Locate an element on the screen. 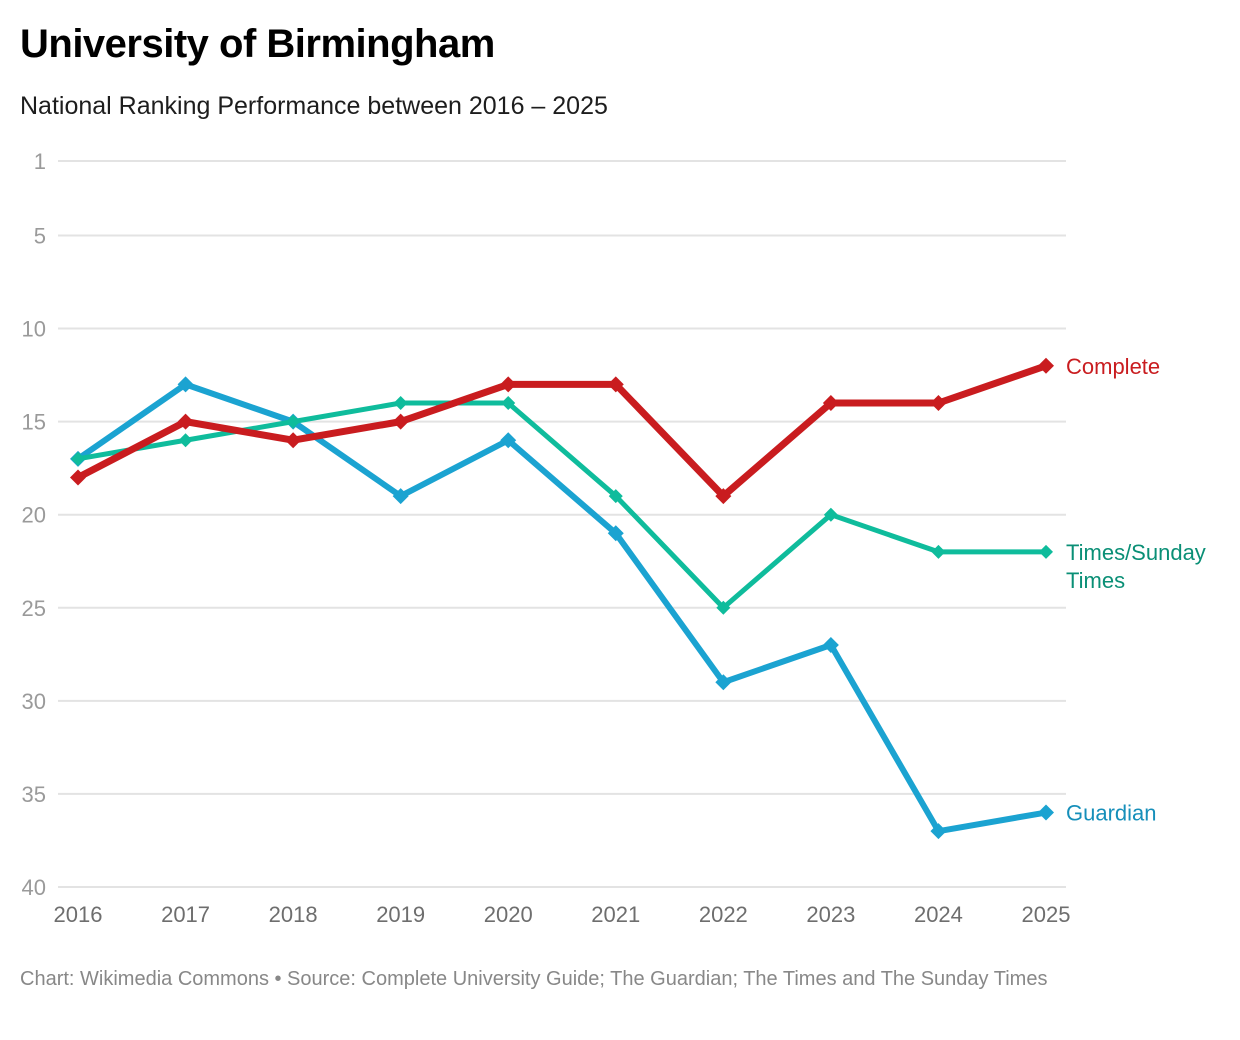  series-label-line: Complete is located at coordinates (1113, 366).